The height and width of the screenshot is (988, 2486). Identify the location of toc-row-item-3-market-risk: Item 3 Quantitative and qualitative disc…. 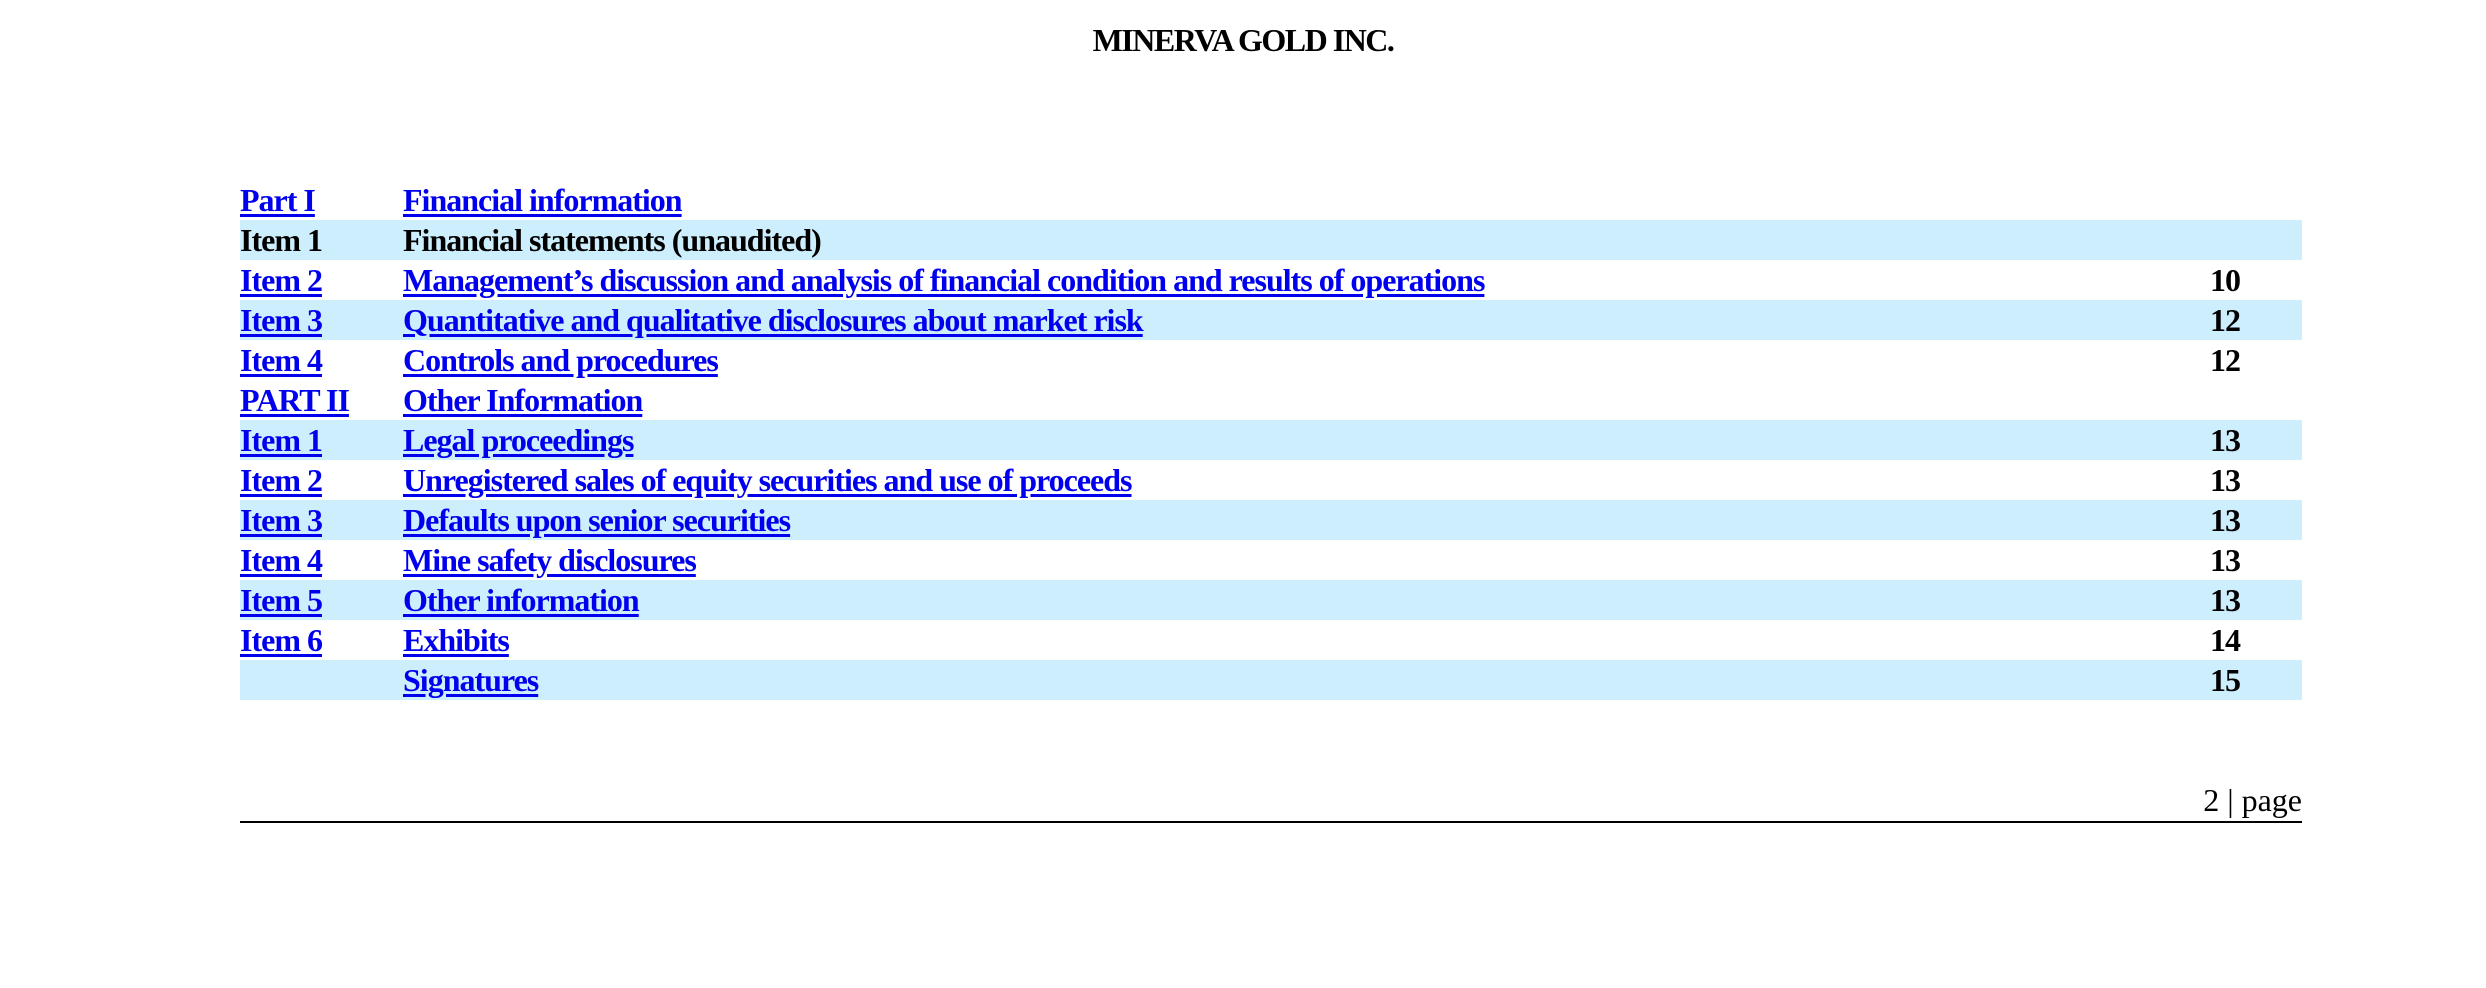
(1271, 320).